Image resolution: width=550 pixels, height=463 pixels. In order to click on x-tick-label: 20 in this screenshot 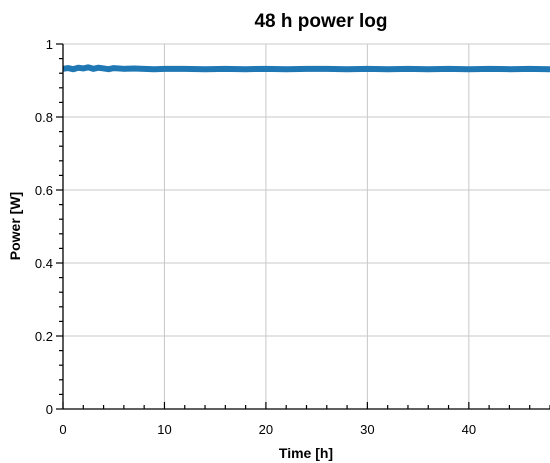, I will do `click(266, 429)`.